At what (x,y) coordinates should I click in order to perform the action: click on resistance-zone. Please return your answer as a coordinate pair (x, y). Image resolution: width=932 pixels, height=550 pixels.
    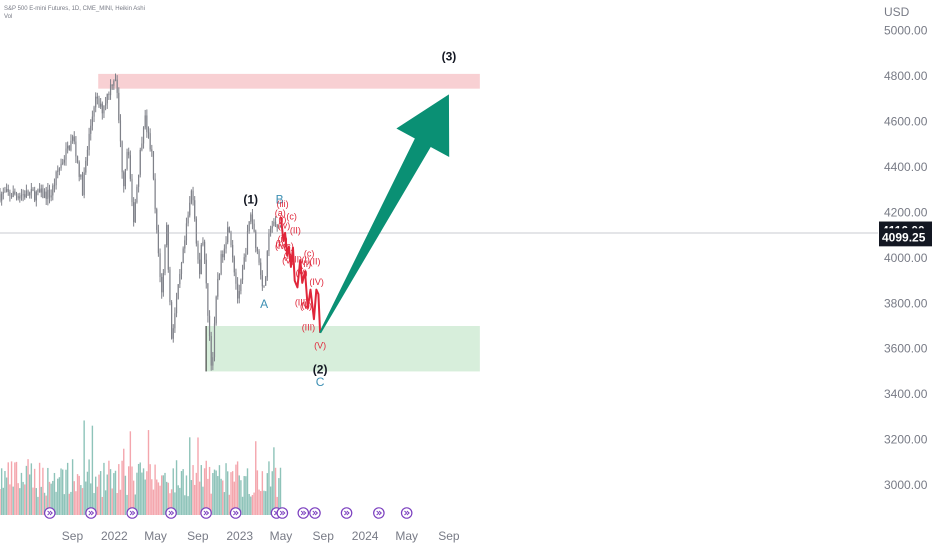
    Looking at the image, I should click on (289, 81).